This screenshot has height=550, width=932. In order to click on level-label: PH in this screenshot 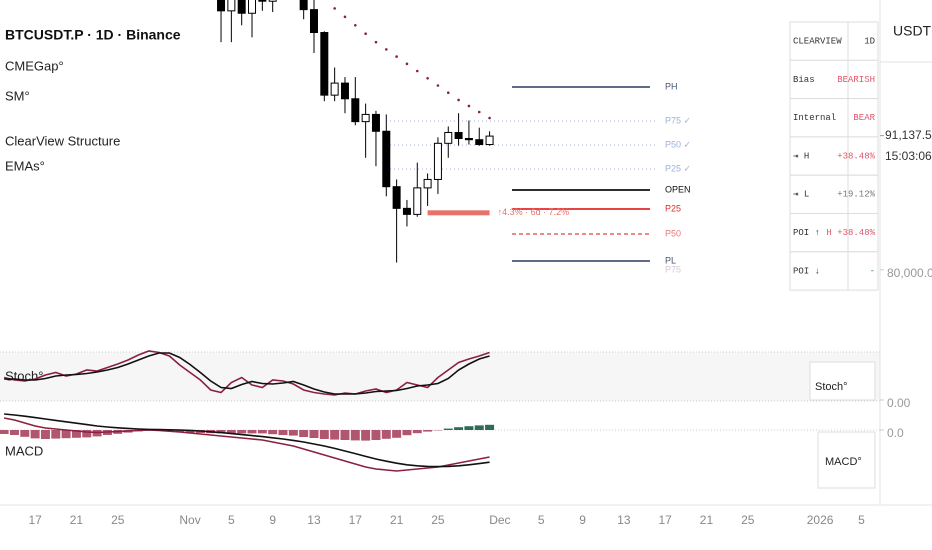, I will do `click(671, 86)`.